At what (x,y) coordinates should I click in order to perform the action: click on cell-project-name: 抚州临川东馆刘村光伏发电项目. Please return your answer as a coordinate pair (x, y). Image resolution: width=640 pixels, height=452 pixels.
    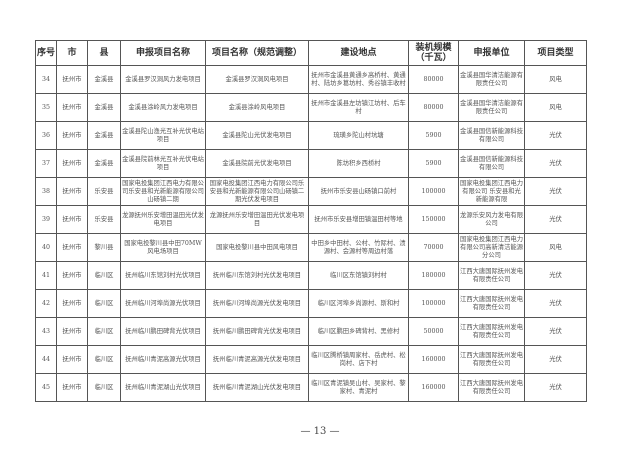
    Looking at the image, I should click on (257, 275).